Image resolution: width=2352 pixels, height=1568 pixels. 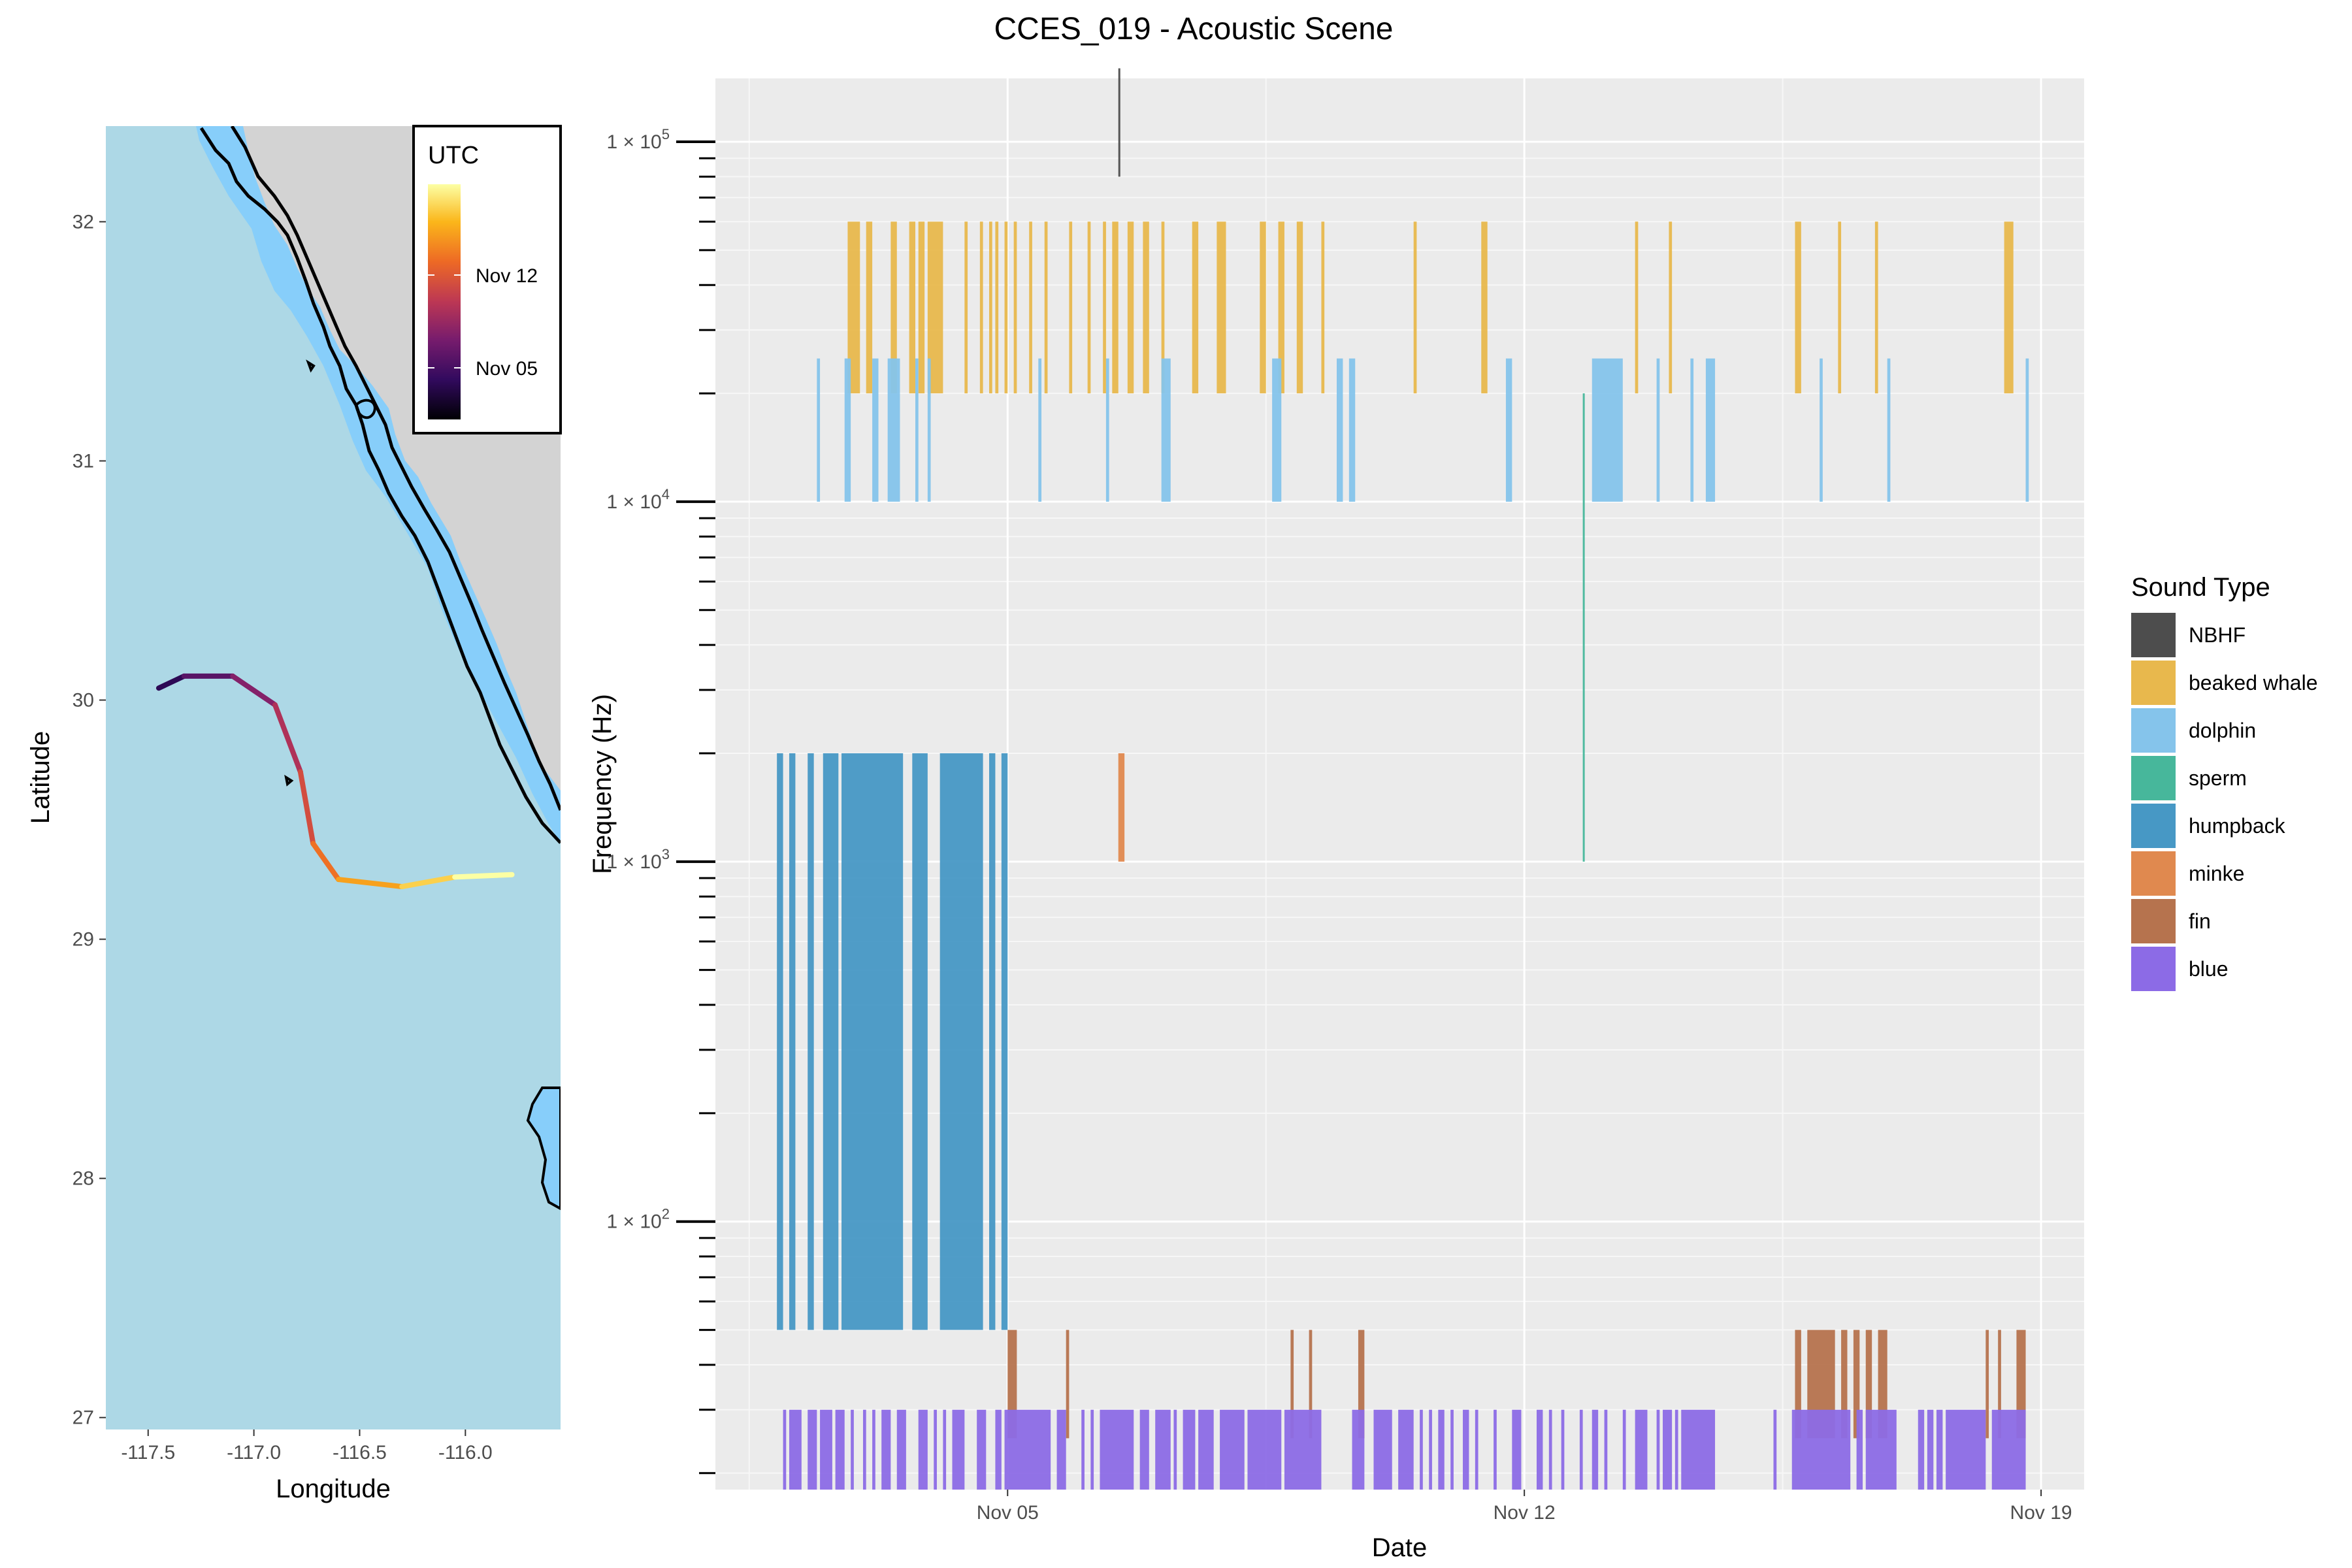 I want to click on legend-label: sperm, so click(x=2218, y=778).